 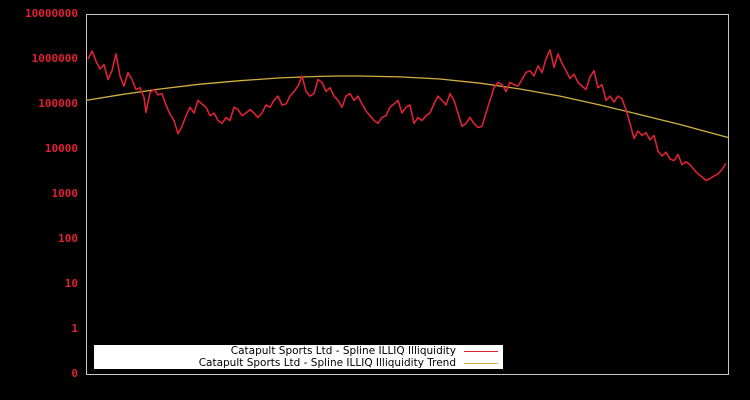 I want to click on y-tick-label: 10, so click(x=71, y=283).